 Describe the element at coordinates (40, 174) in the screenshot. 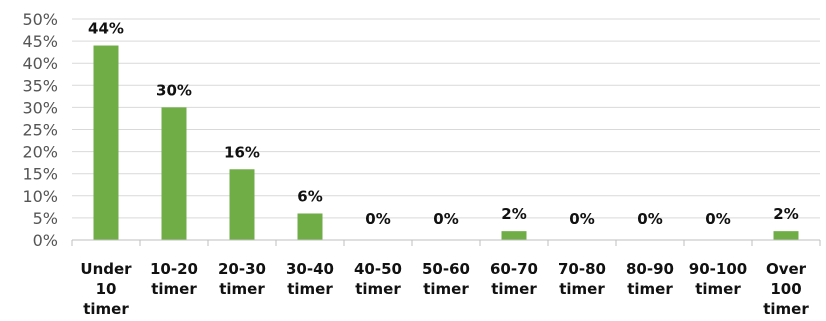

I see `y-tick-label: 15%` at that location.